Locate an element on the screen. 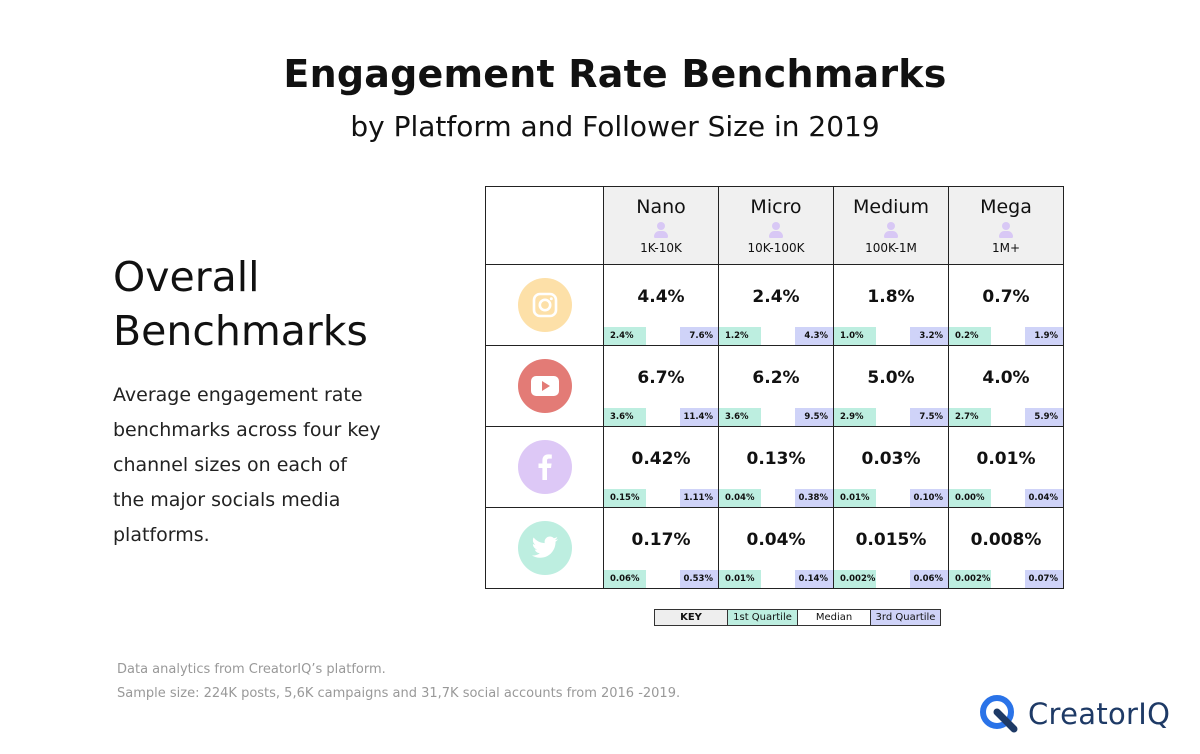 The width and height of the screenshot is (1200, 754). median-value: 1.8% is located at coordinates (891, 297).